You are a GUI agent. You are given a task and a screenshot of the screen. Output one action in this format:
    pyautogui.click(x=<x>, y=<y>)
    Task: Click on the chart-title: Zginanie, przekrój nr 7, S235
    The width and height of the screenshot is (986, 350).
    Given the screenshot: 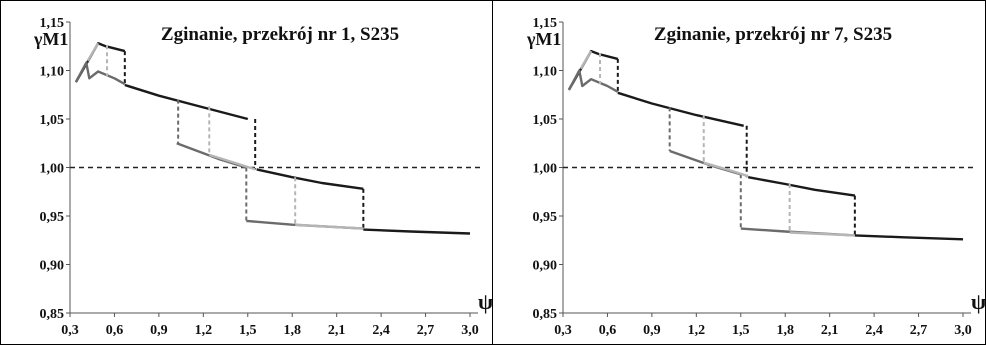 What is the action you would take?
    pyautogui.click(x=773, y=34)
    